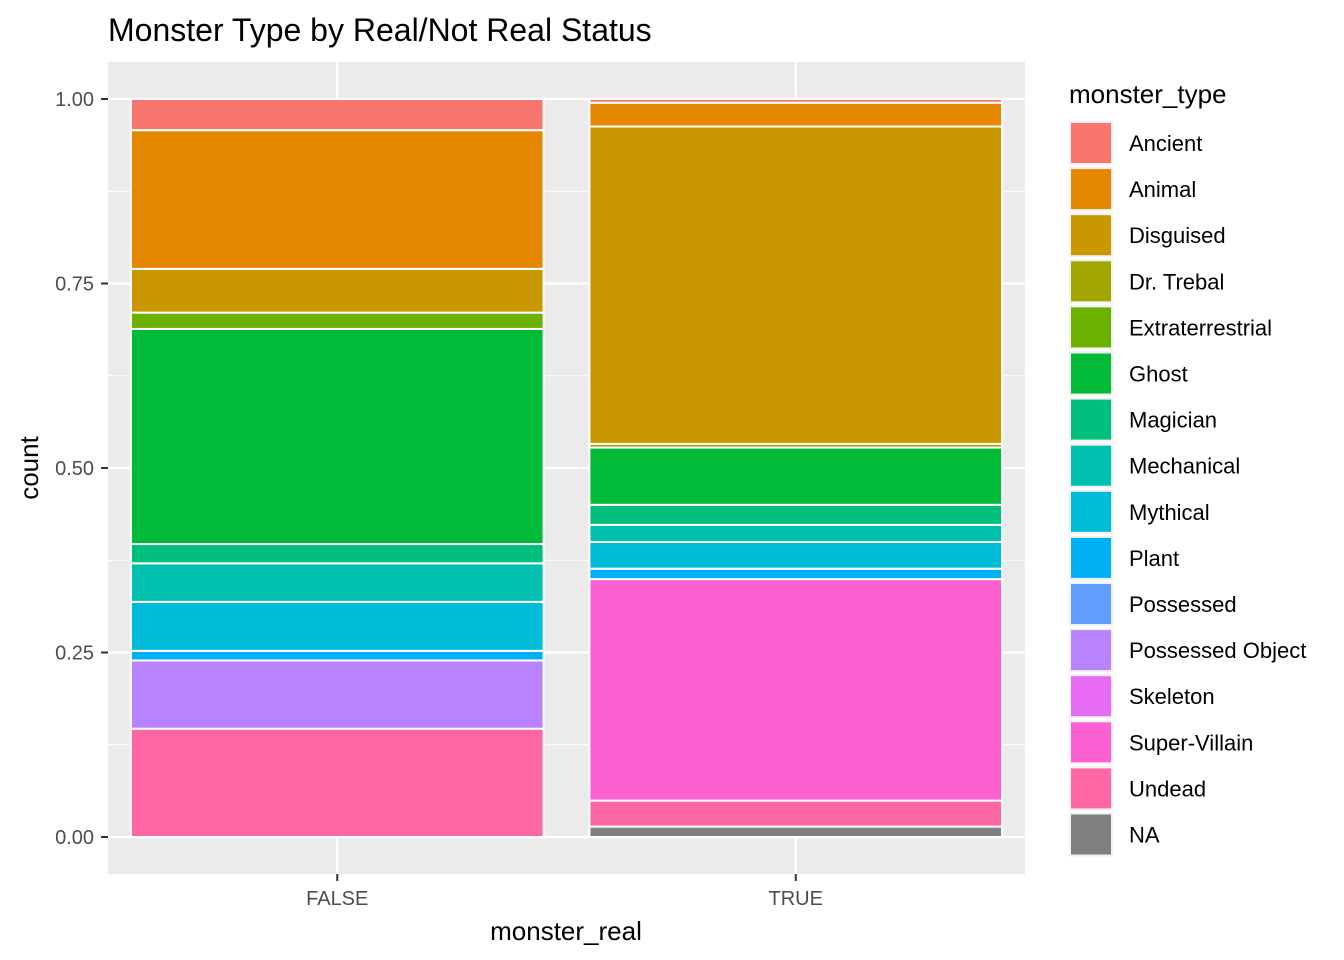 The width and height of the screenshot is (1344, 960). What do you see at coordinates (1091, 235) in the screenshot?
I see `legend-swatch-disguised` at bounding box center [1091, 235].